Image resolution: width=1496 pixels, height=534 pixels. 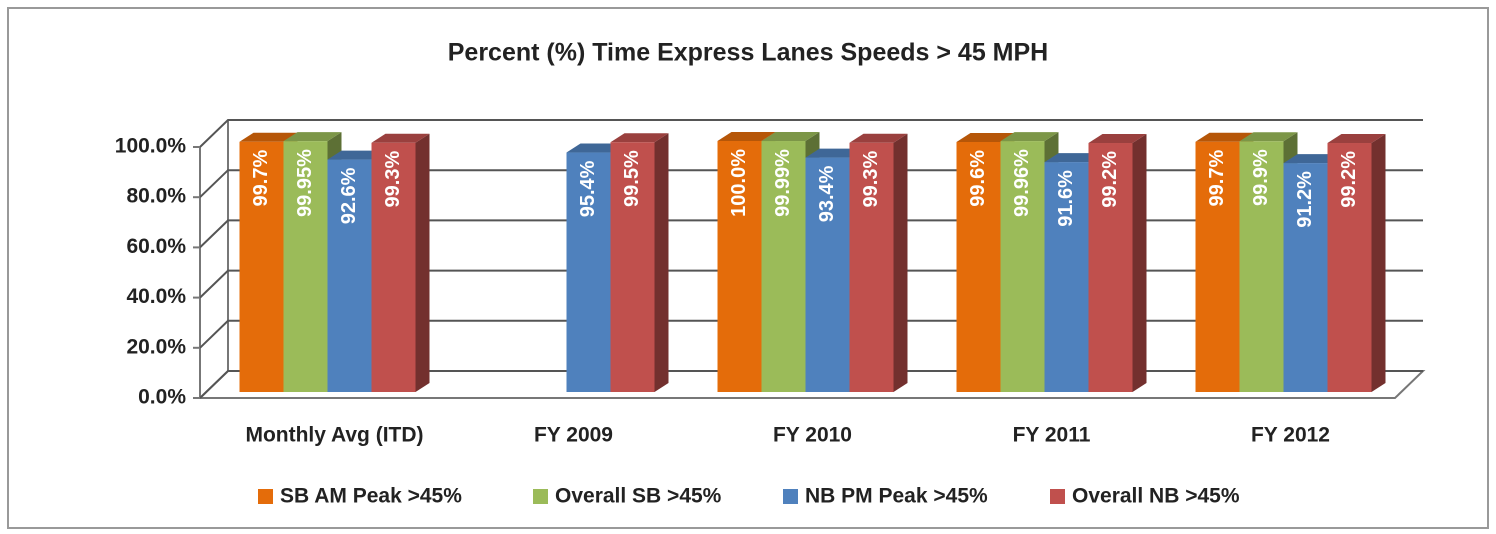 What do you see at coordinates (1156, 496) in the screenshot?
I see `legend-label: Overall NB >45%` at bounding box center [1156, 496].